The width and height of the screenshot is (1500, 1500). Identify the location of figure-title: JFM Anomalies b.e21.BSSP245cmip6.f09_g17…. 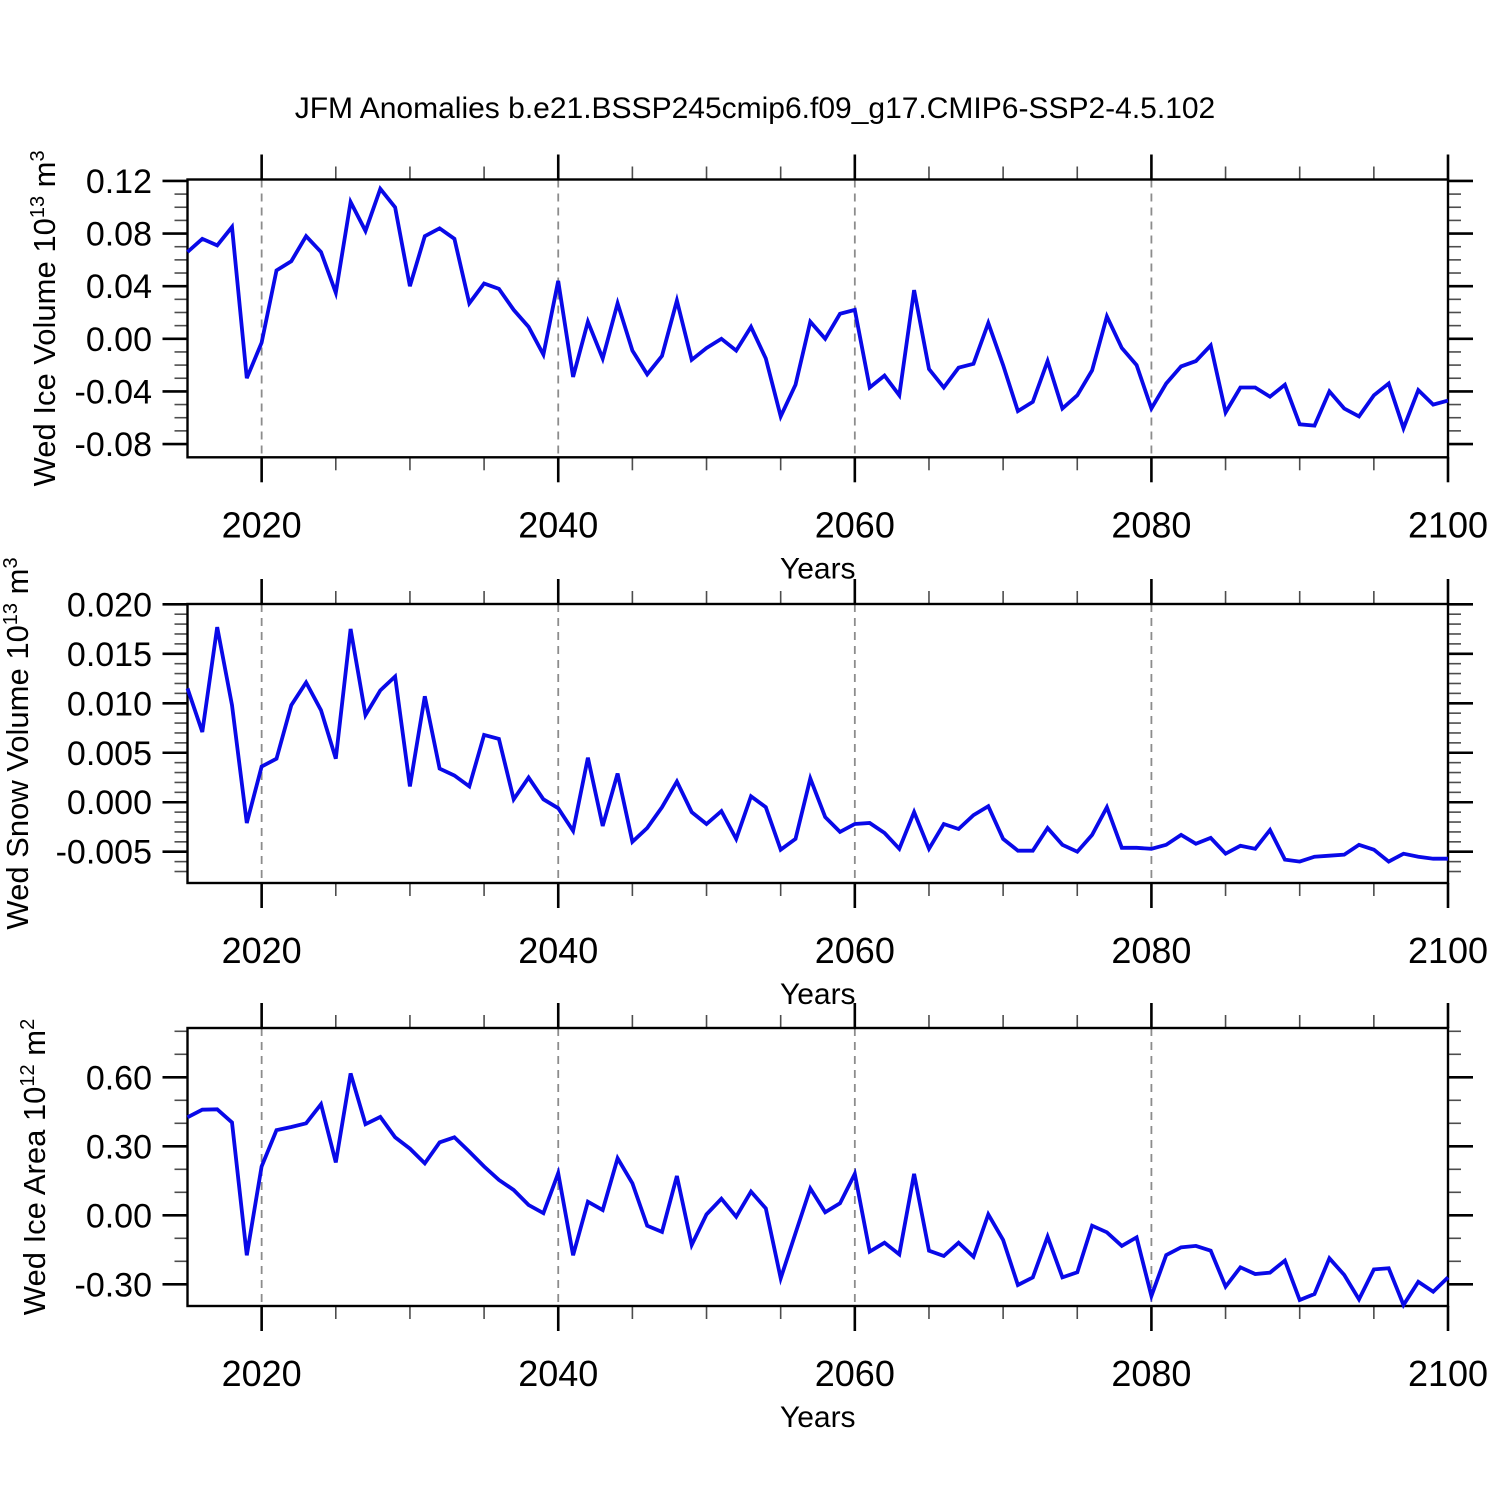
(755, 108).